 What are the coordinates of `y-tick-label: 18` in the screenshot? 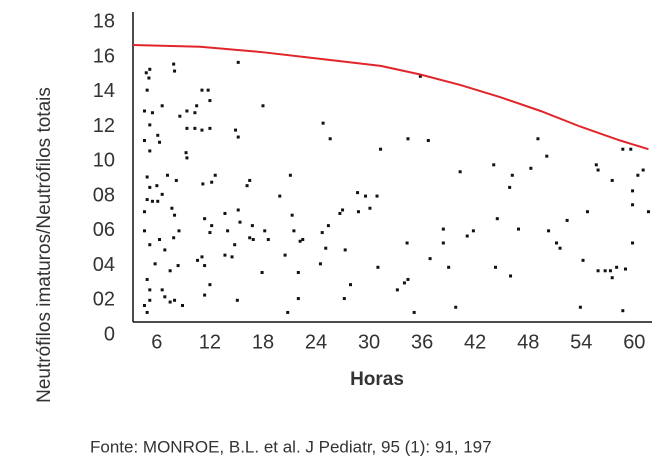 It's located at (104, 22).